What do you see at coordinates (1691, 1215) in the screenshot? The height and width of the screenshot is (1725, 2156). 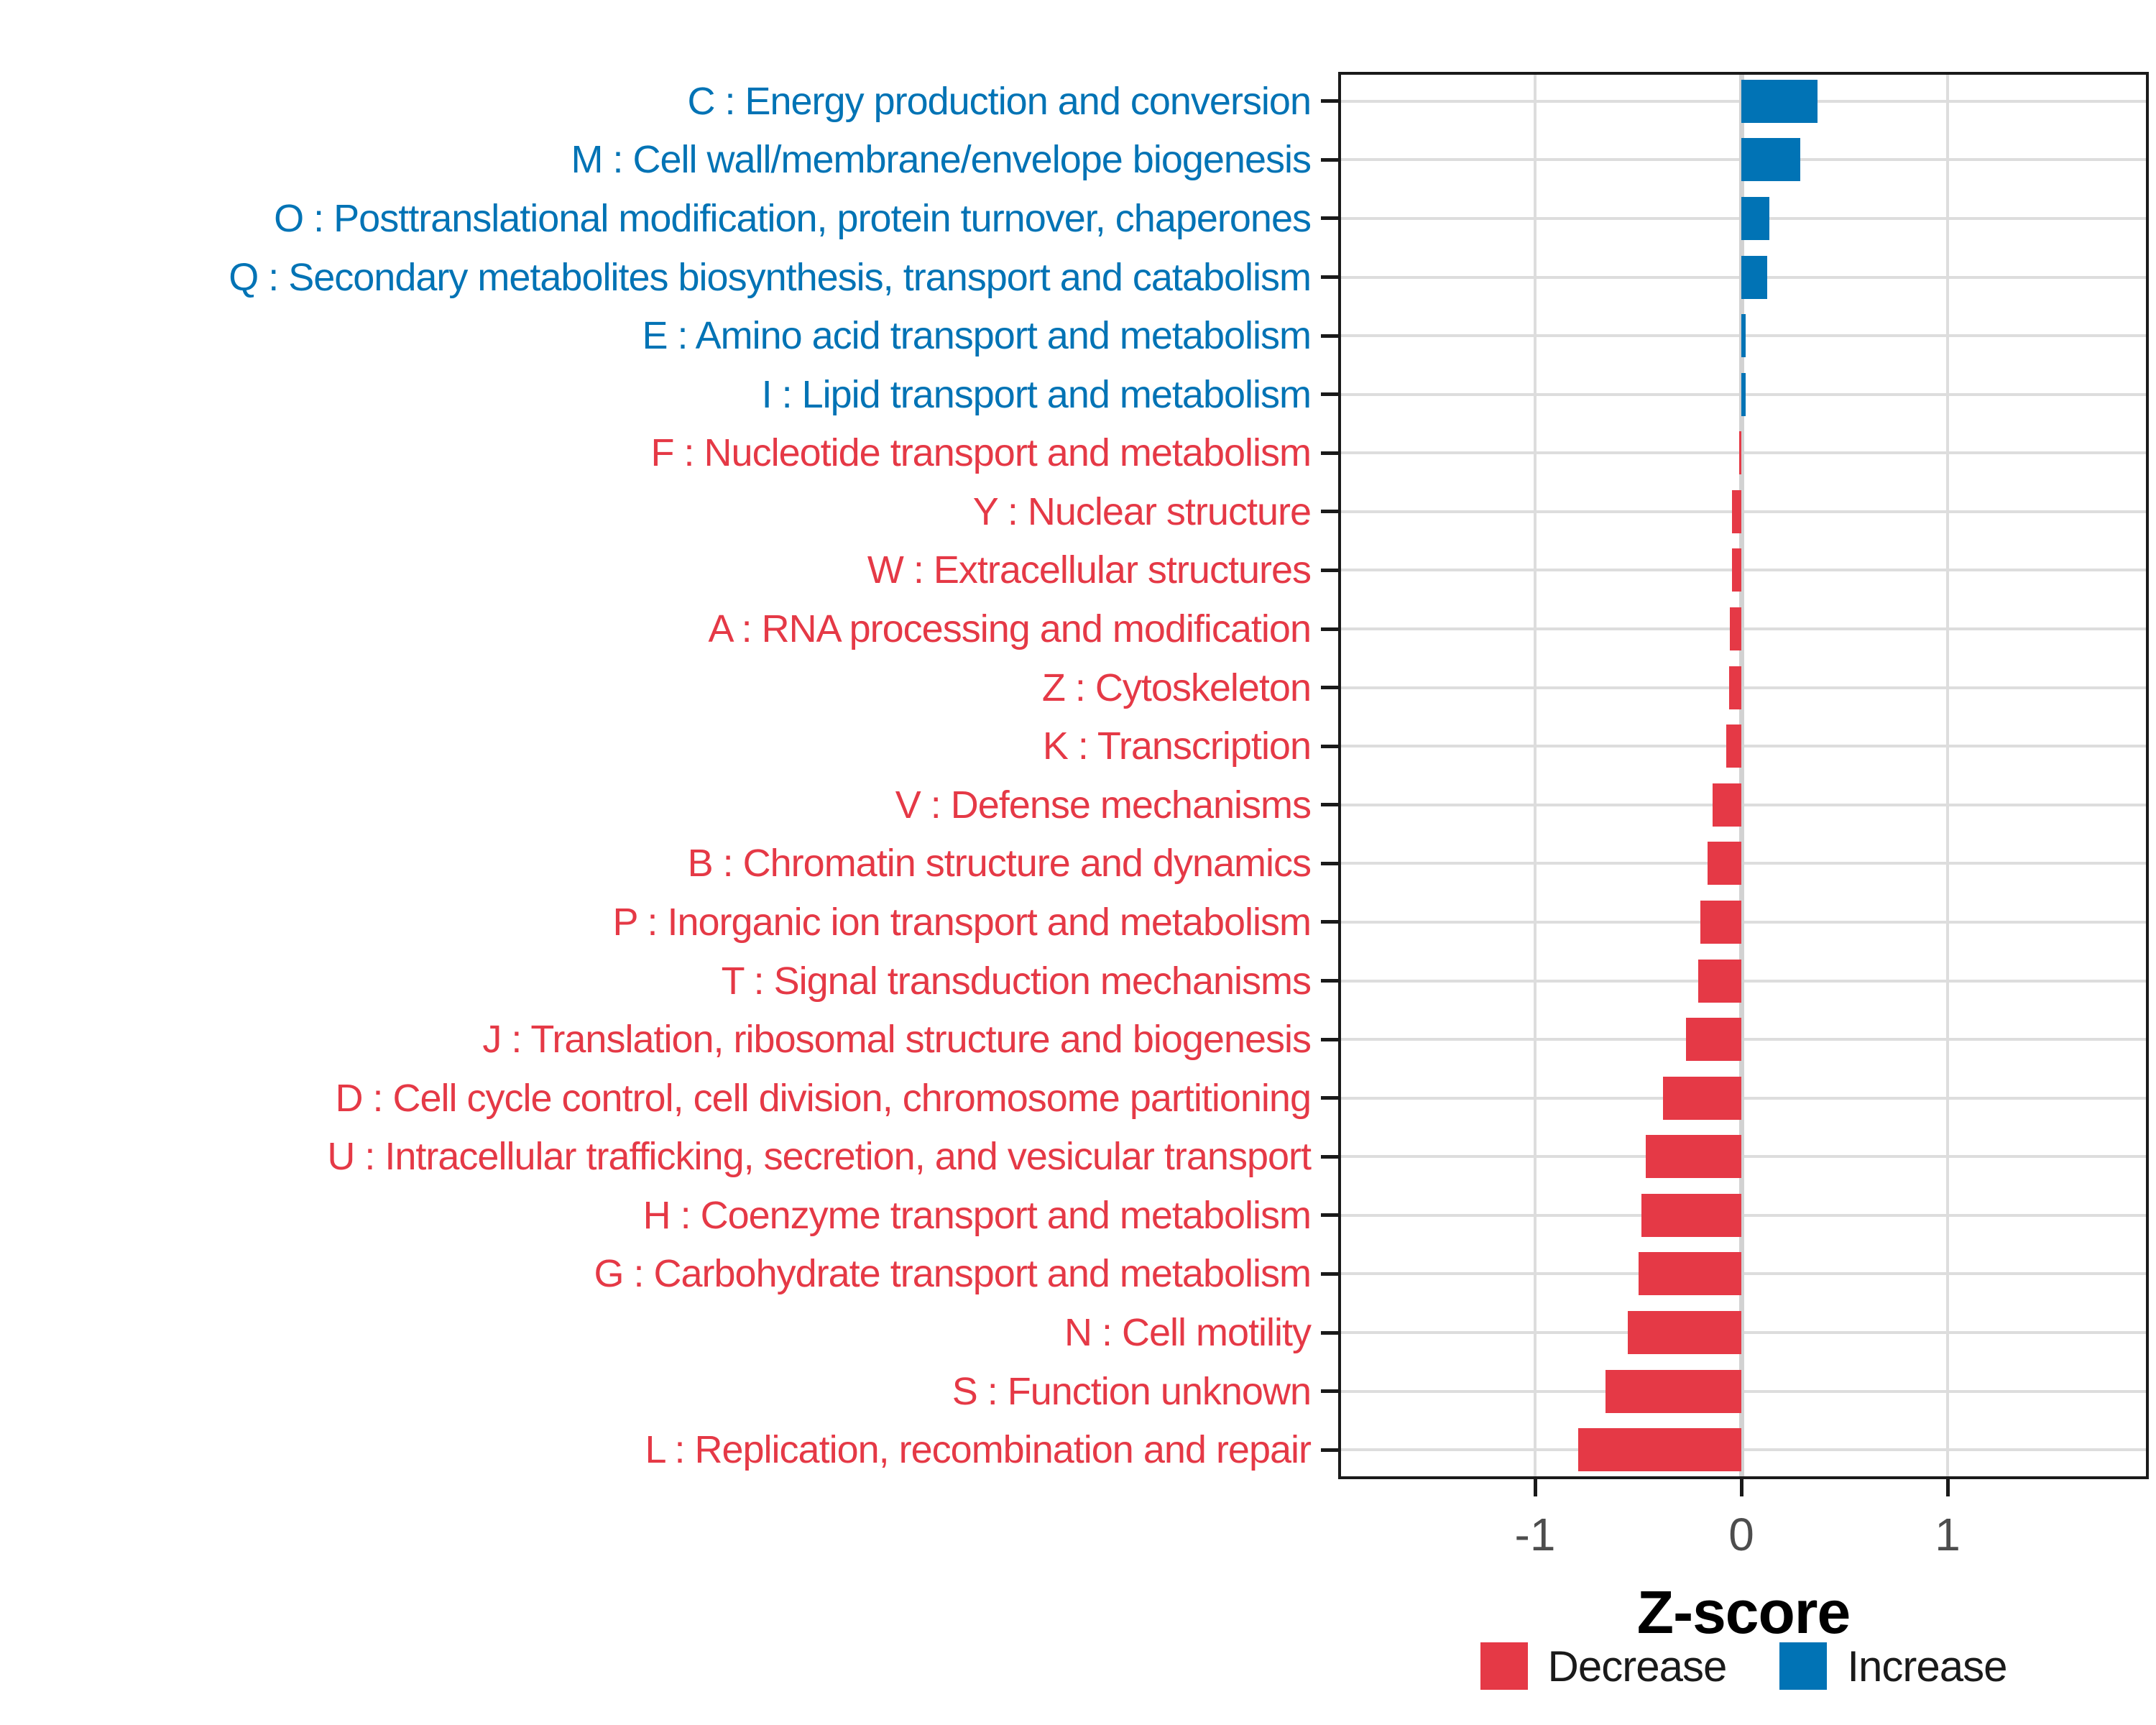 I see `bar-h` at bounding box center [1691, 1215].